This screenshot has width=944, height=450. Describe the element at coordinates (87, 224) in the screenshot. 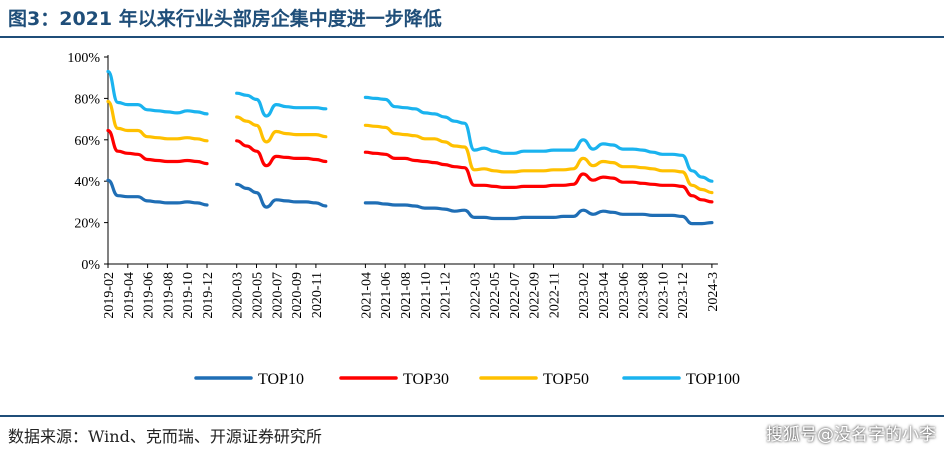

I see `y-tick-label: 20%` at that location.